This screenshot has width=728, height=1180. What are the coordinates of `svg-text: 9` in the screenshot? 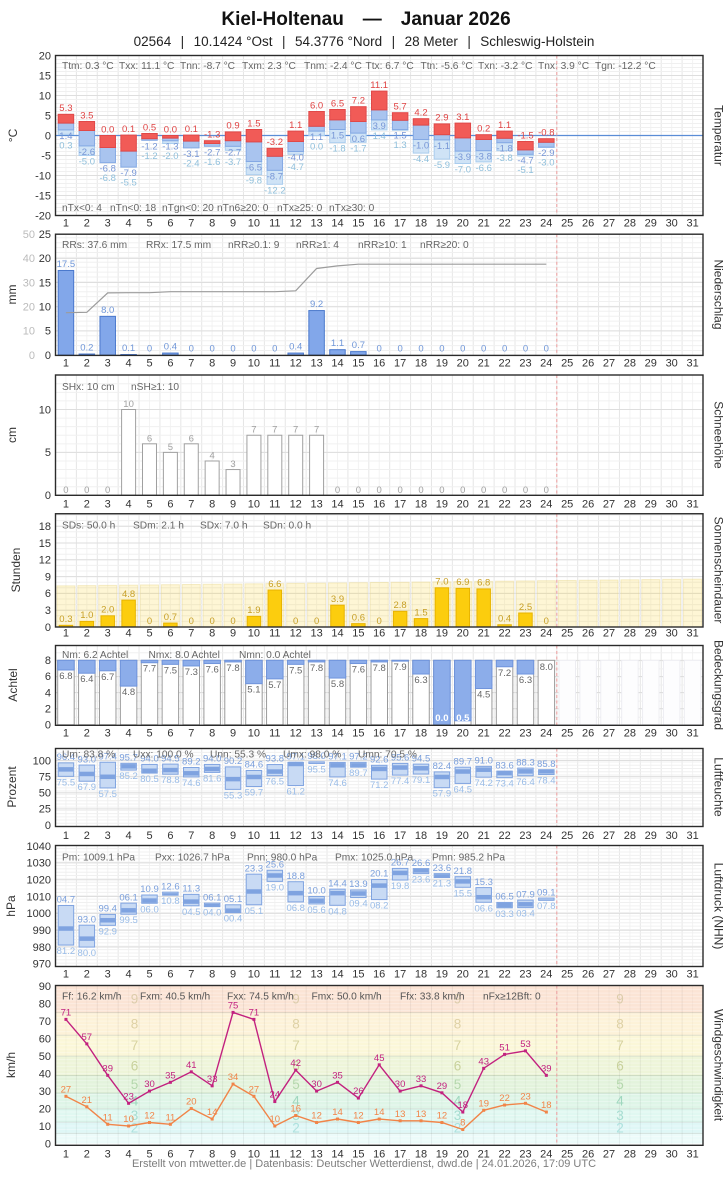 It's located at (233, 975).